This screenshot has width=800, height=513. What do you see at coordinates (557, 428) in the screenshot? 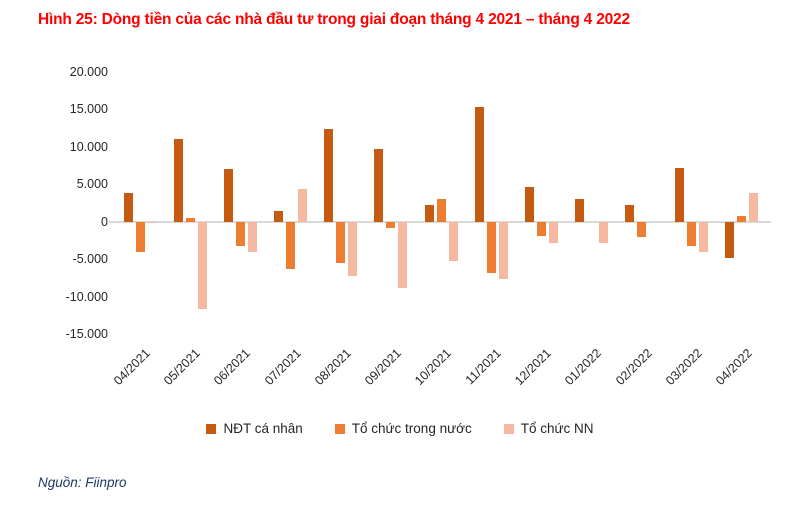
I see `legend-label: Tổ chức NN` at bounding box center [557, 428].